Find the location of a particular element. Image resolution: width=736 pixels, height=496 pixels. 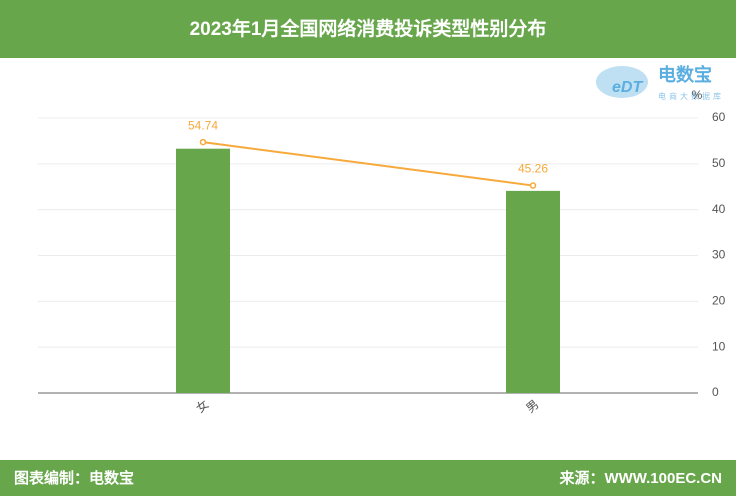

y-tick-label: 30 is located at coordinates (719, 255).